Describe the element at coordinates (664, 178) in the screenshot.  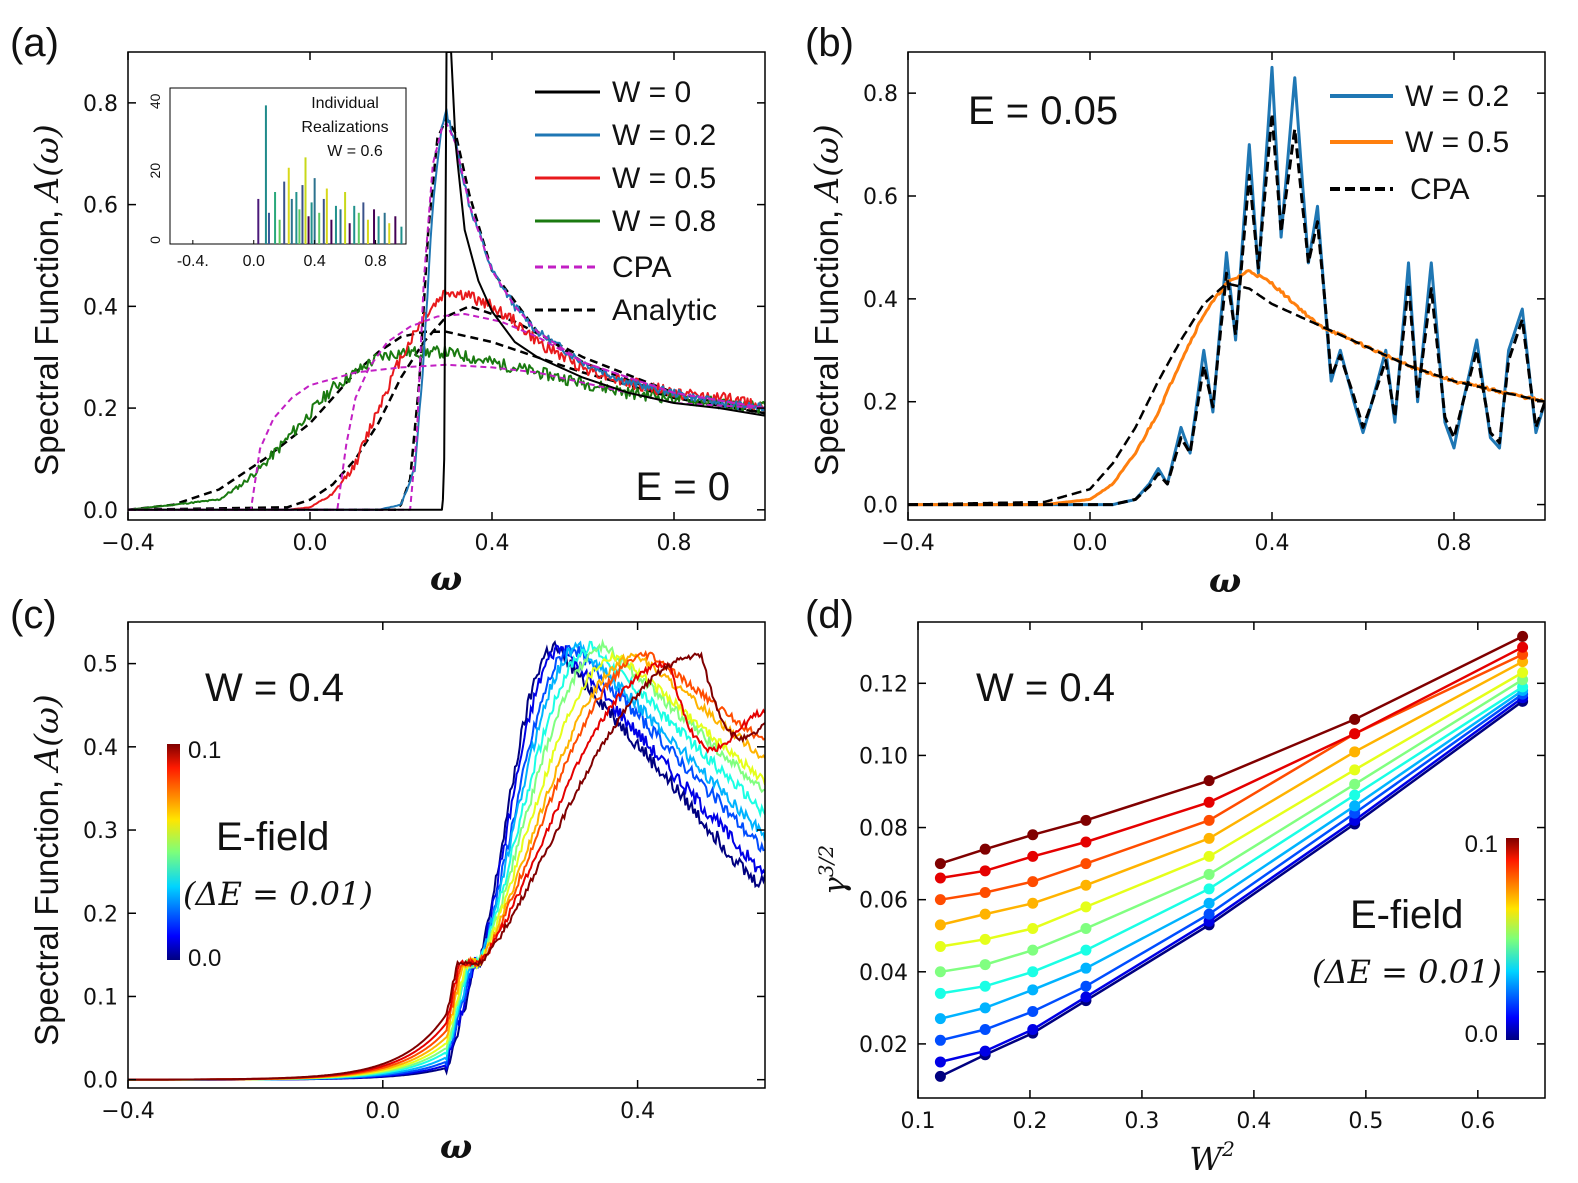
I see `legend-label-w05: W = 0.5` at that location.